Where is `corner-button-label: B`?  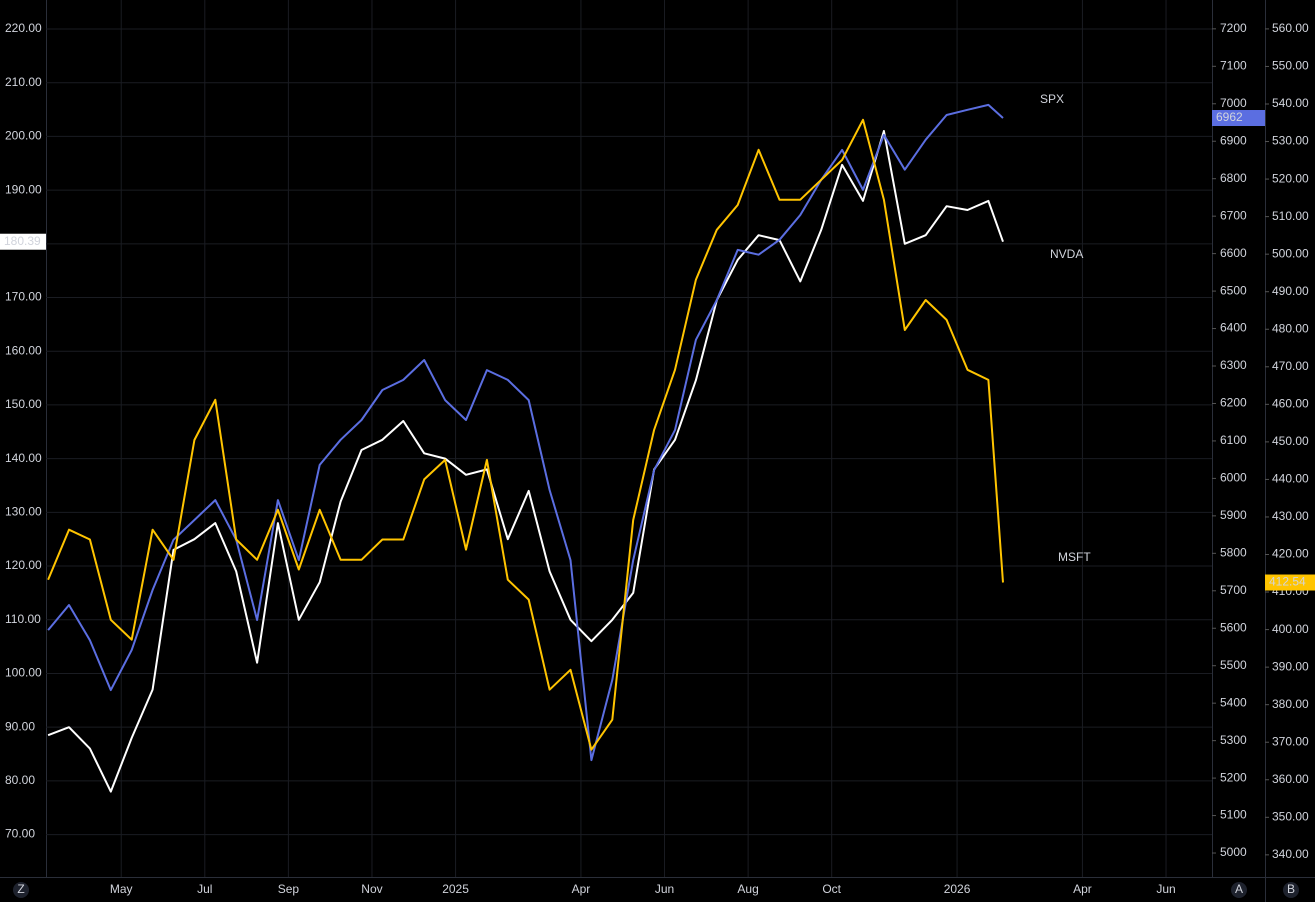
corner-button-label: B is located at coordinates (1291, 889).